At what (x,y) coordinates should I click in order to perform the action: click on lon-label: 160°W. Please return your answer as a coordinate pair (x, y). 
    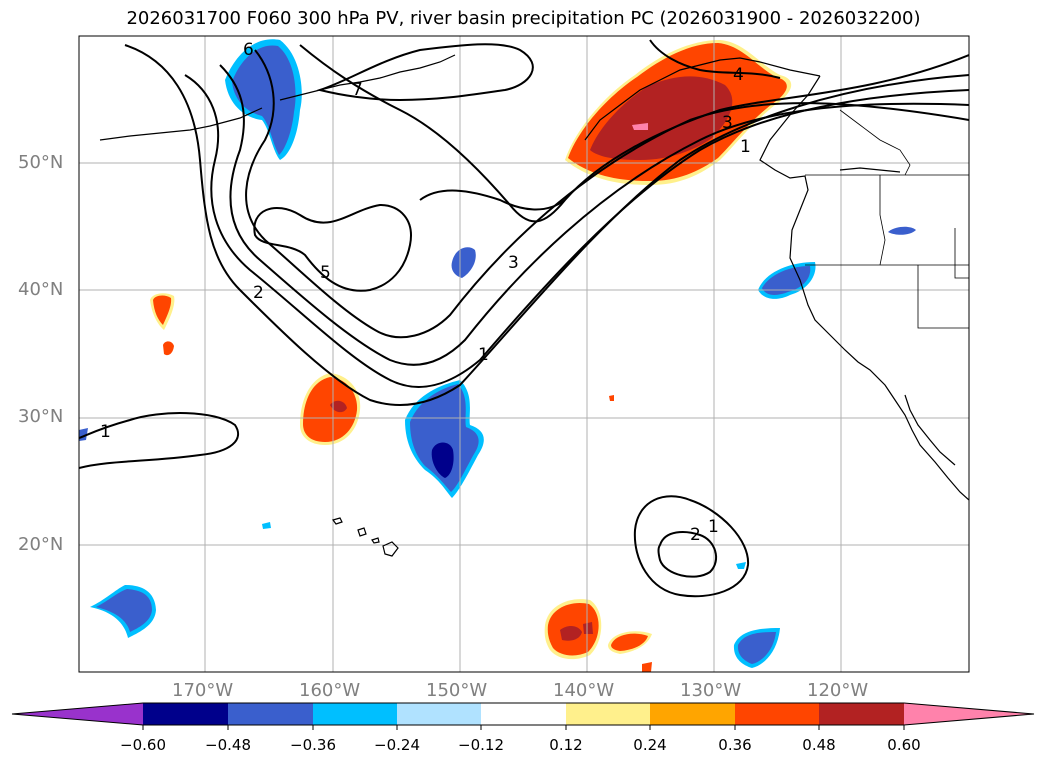
    Looking at the image, I should click on (330, 690).